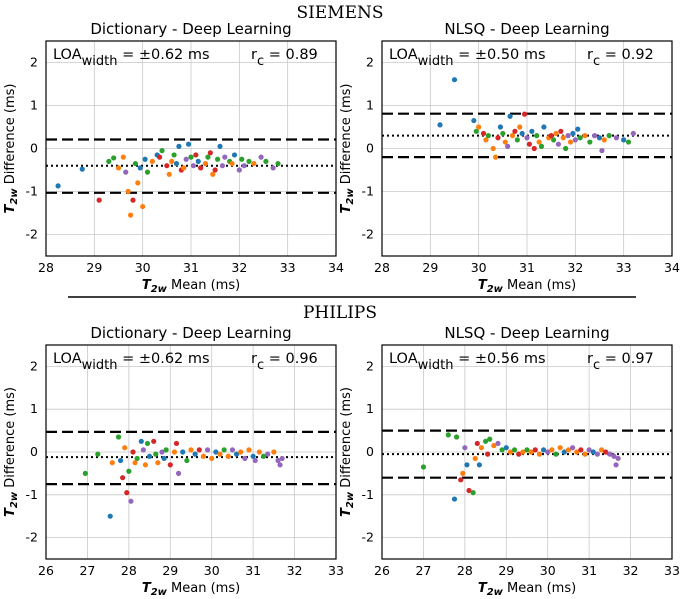  Describe the element at coordinates (190, 29) in the screenshot. I see `panel-title: Dictionary - Deep Learning` at that location.